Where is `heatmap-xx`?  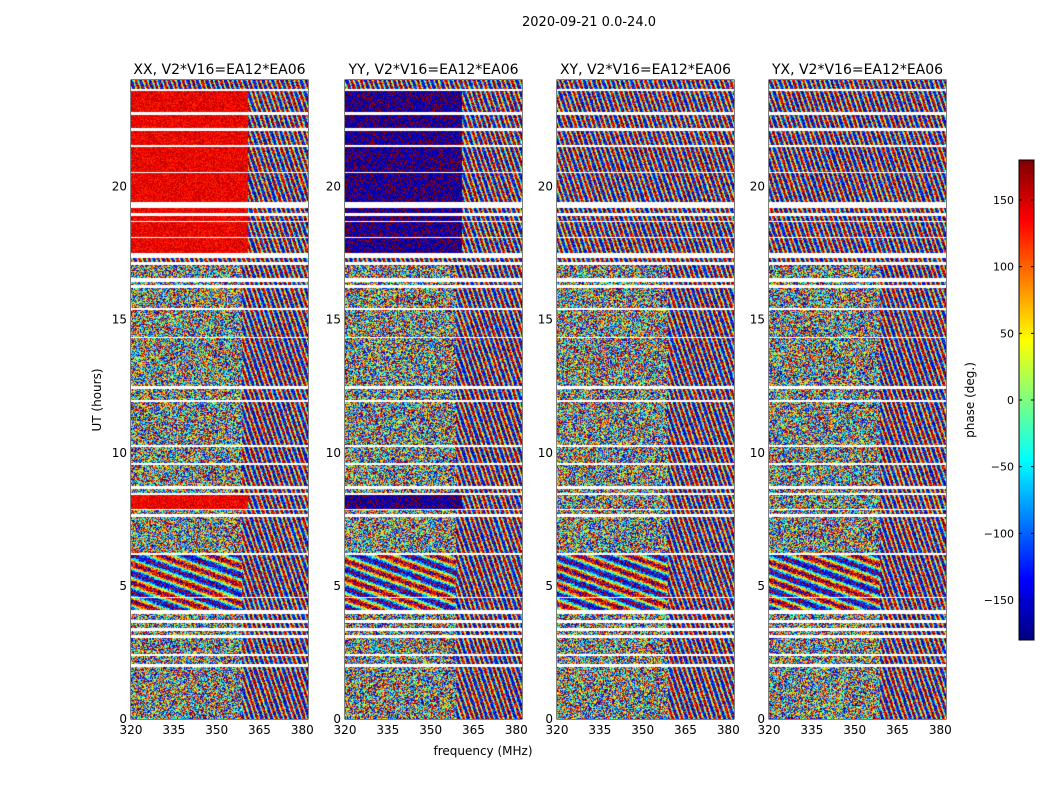 heatmap-xx is located at coordinates (219, 399).